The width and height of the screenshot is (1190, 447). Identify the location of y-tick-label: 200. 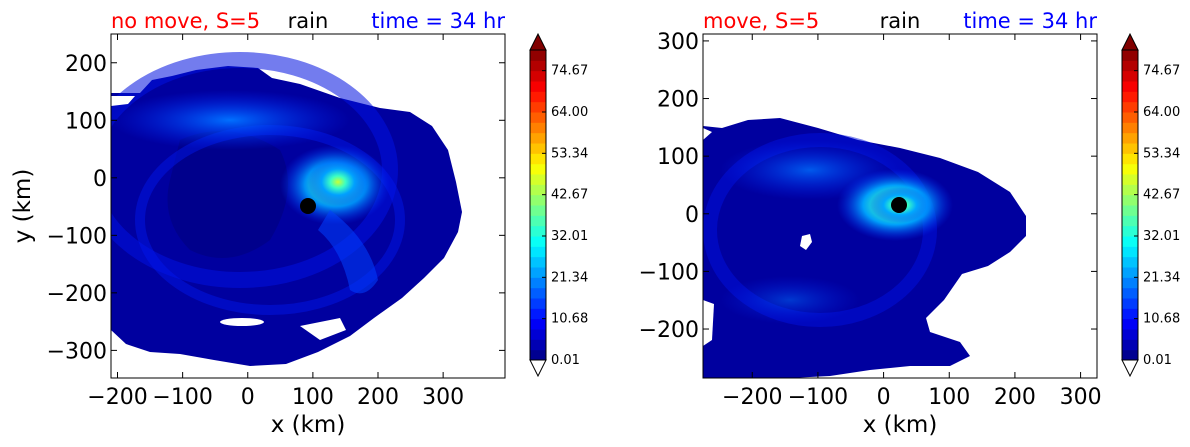
(86, 64).